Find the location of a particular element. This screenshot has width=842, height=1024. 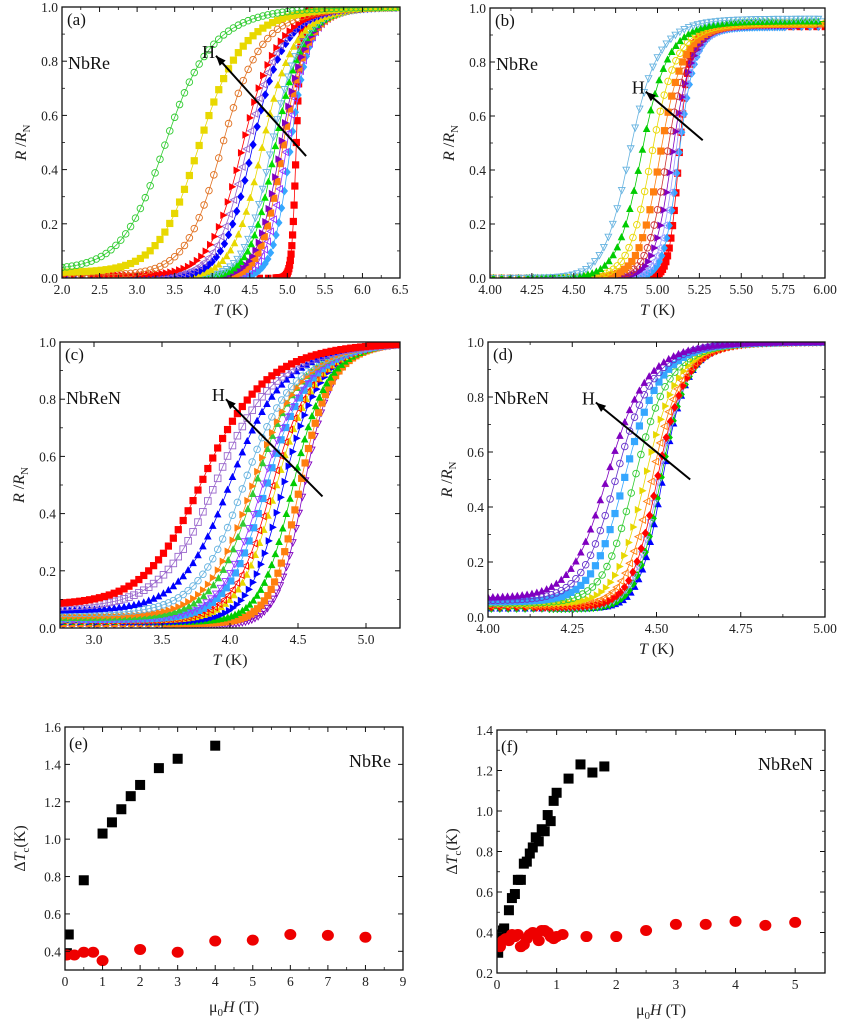

y-tick-label: 1.0 is located at coordinates (49, 7).